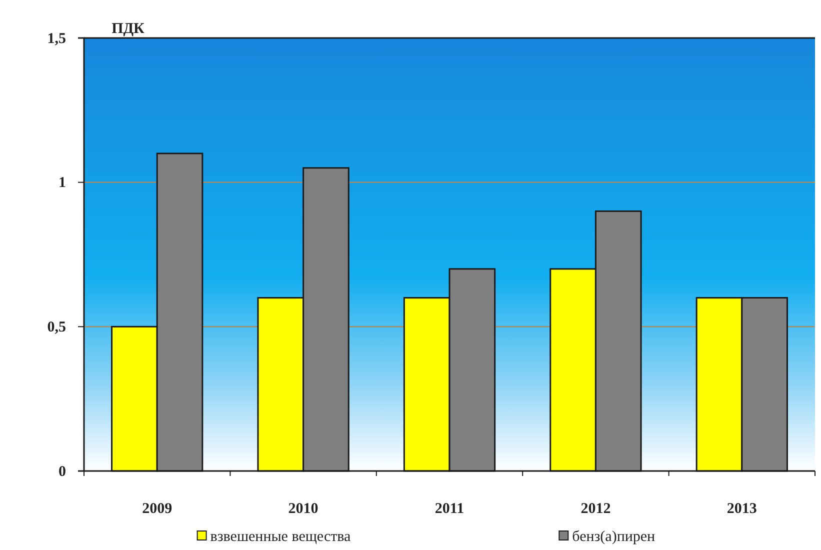 The width and height of the screenshot is (821, 550). I want to click on y-tick-label: 1,5, so click(56, 38).